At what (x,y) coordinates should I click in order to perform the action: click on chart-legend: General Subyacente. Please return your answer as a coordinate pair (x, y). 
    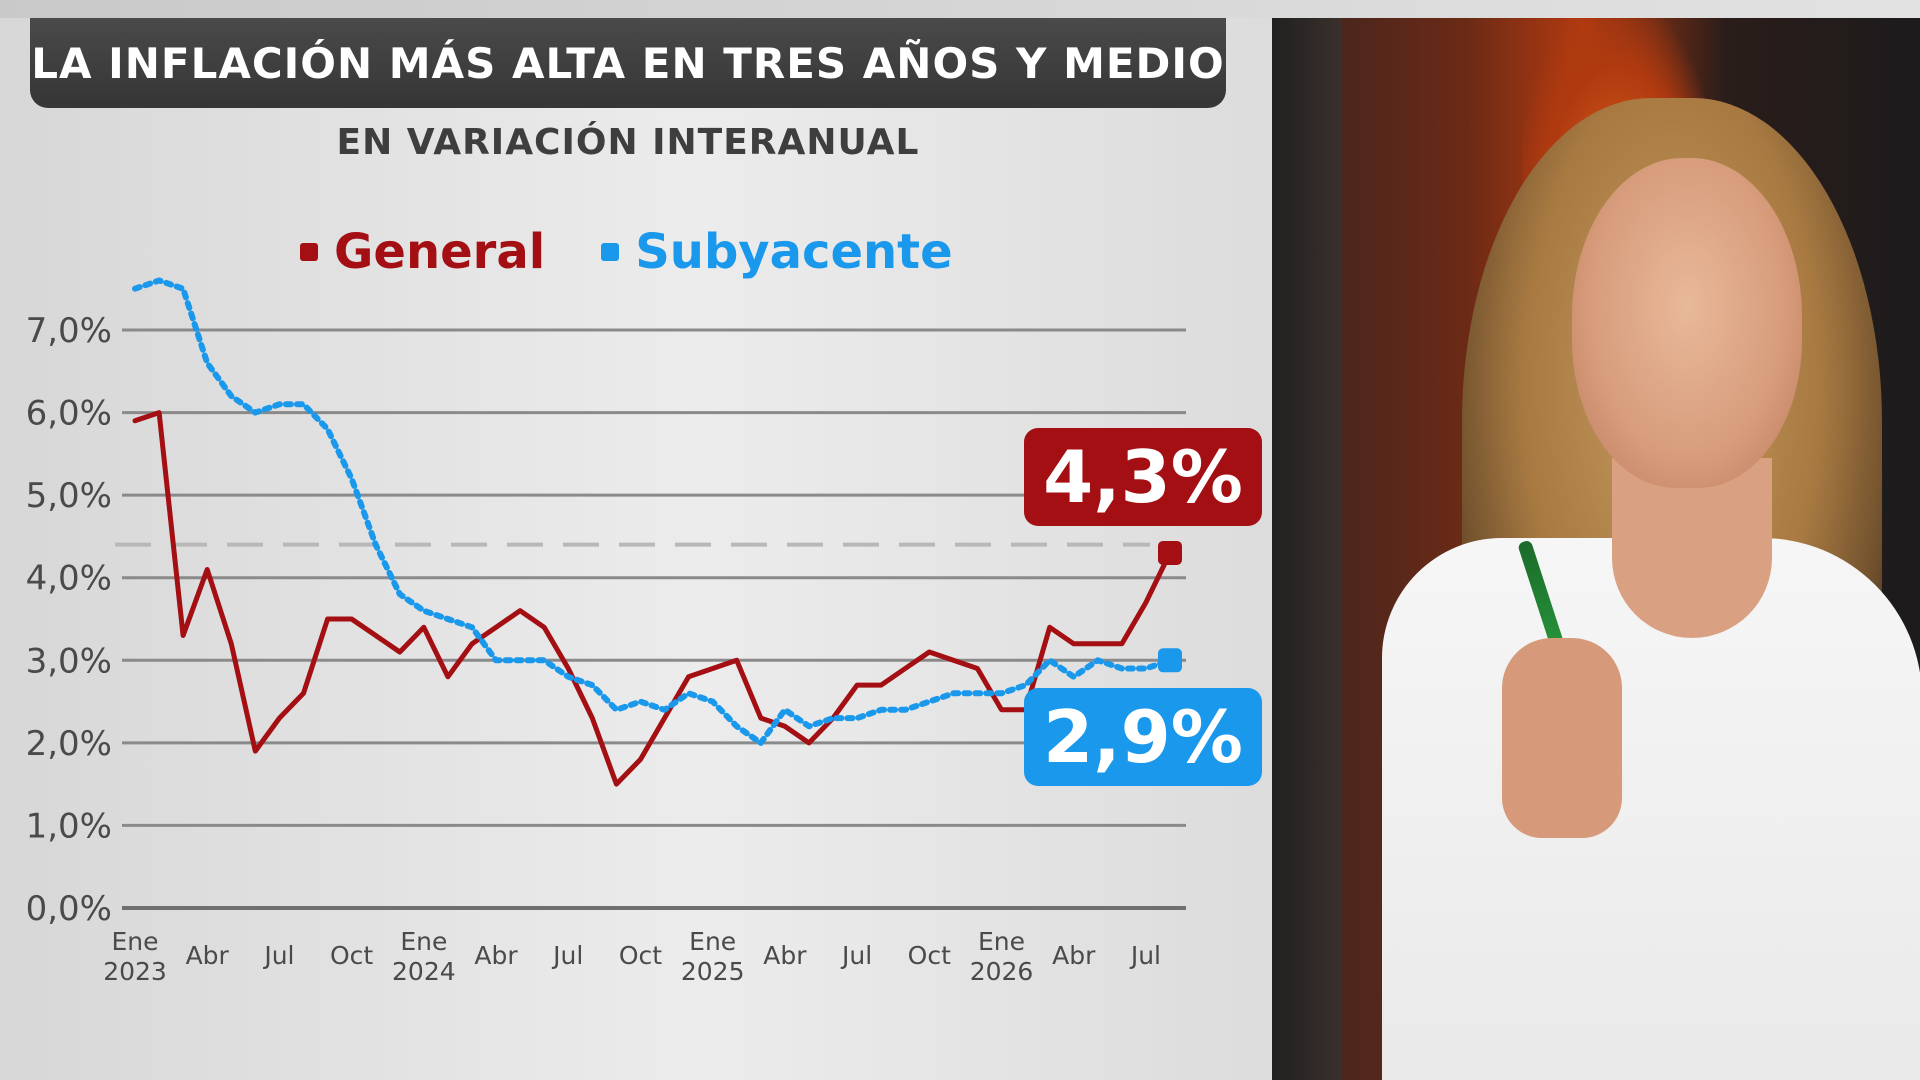
    Looking at the image, I should click on (626, 252).